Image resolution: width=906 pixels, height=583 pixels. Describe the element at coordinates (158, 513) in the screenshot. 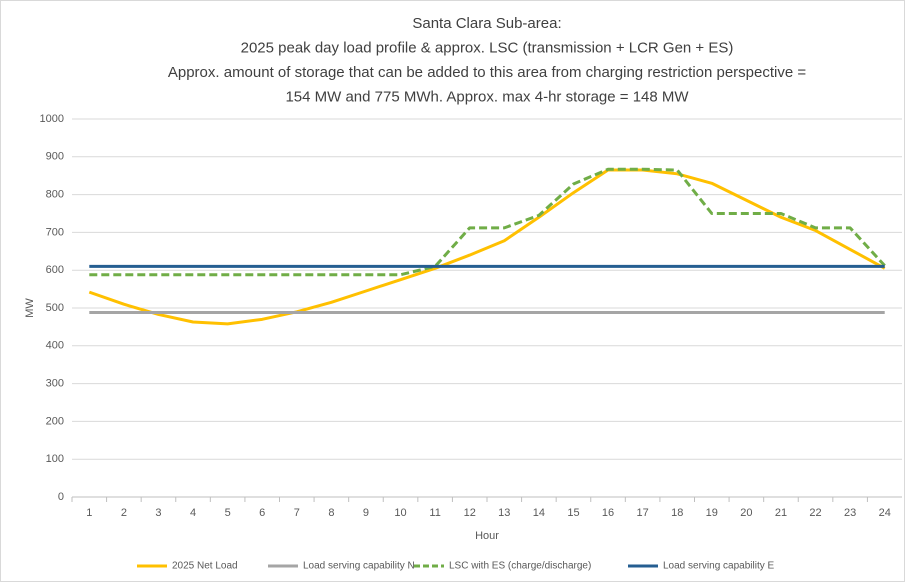

I see `x-tick-label: 3` at that location.